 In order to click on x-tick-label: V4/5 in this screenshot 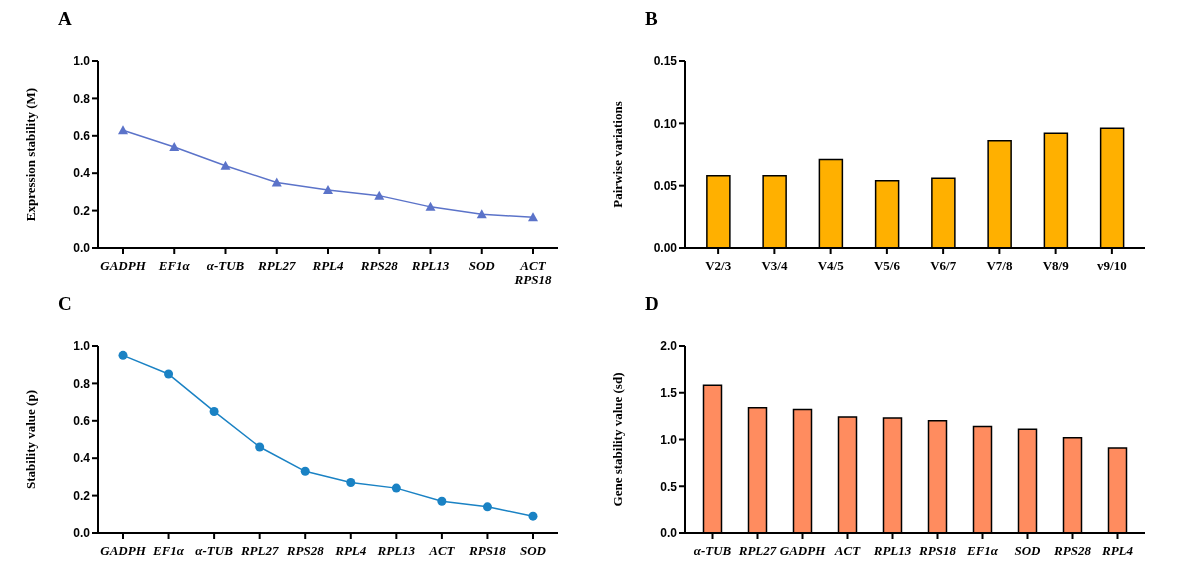, I will do `click(831, 265)`.